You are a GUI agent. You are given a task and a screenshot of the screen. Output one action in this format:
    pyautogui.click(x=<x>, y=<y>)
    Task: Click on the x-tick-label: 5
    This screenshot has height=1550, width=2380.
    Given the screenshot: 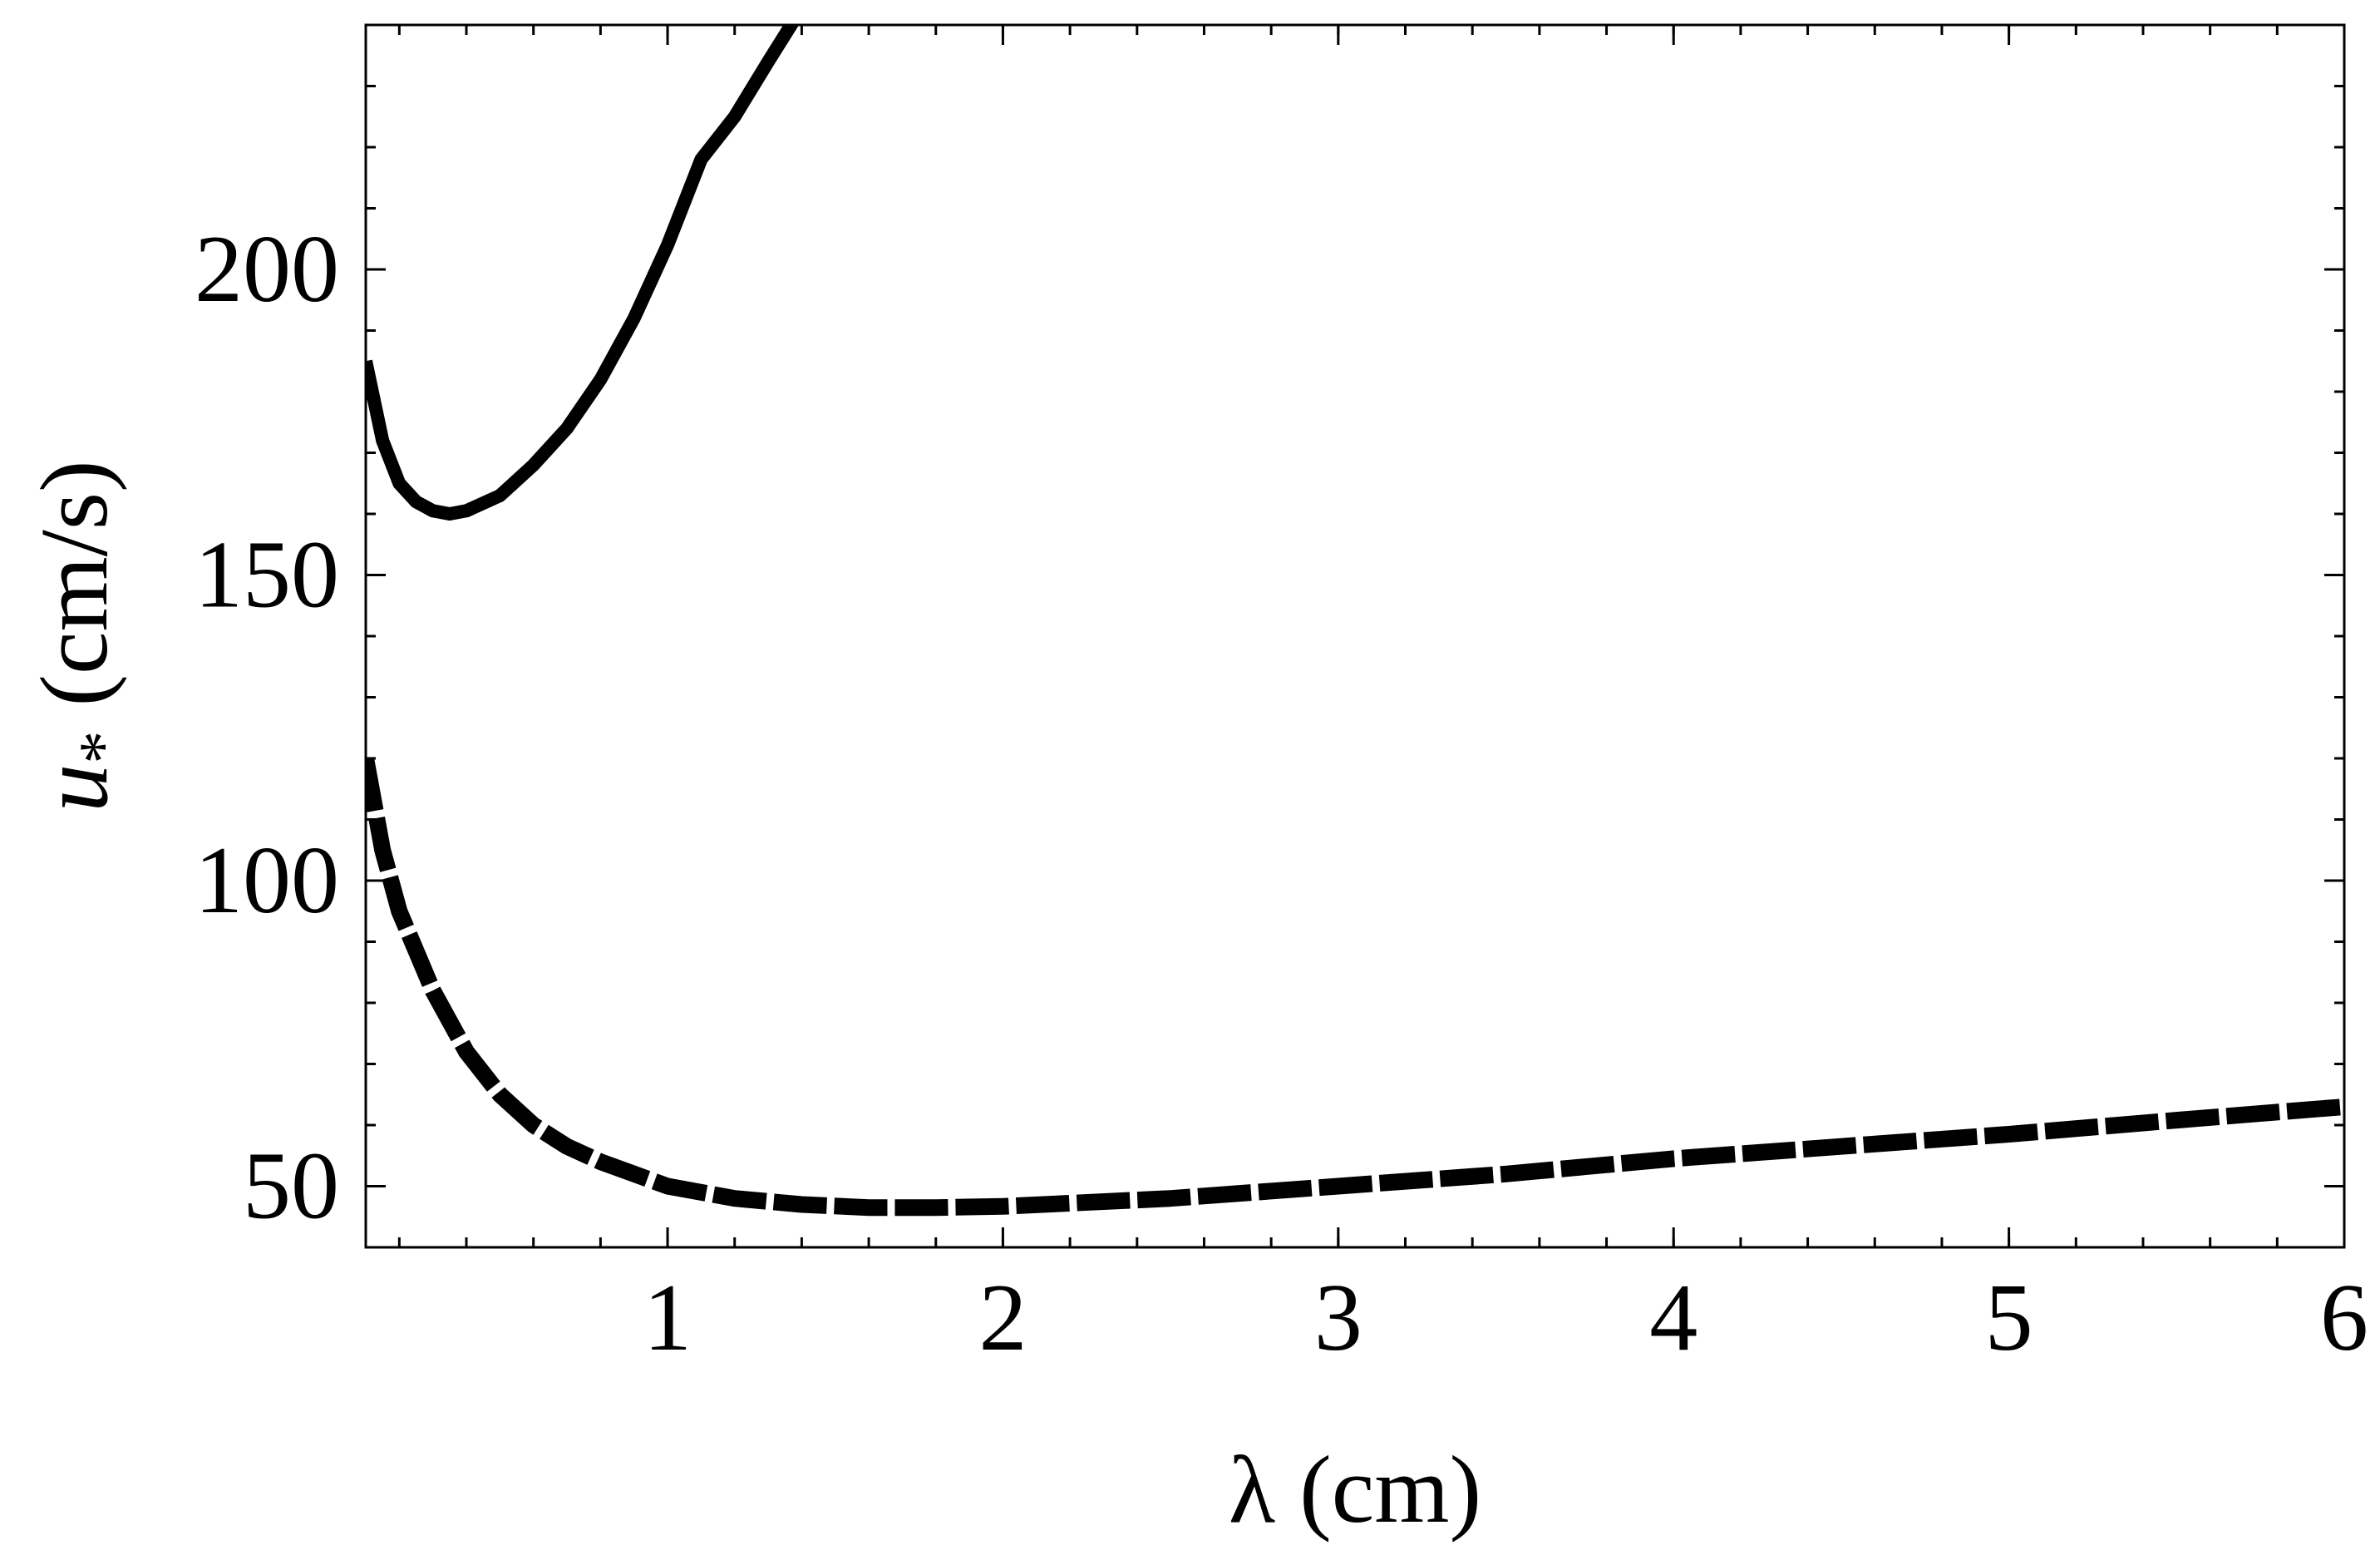 What is the action you would take?
    pyautogui.click(x=2009, y=1318)
    